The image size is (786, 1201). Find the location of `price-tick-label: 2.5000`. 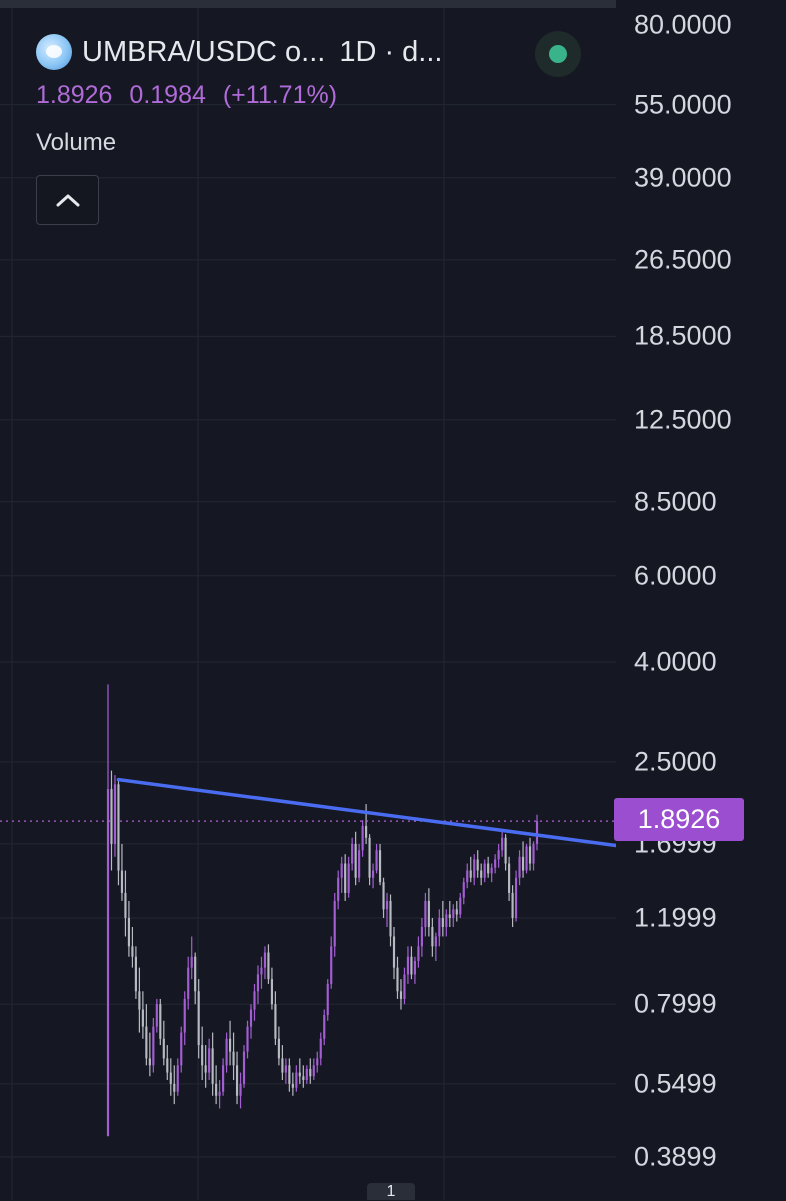

price-tick-label: 2.5000 is located at coordinates (675, 761).